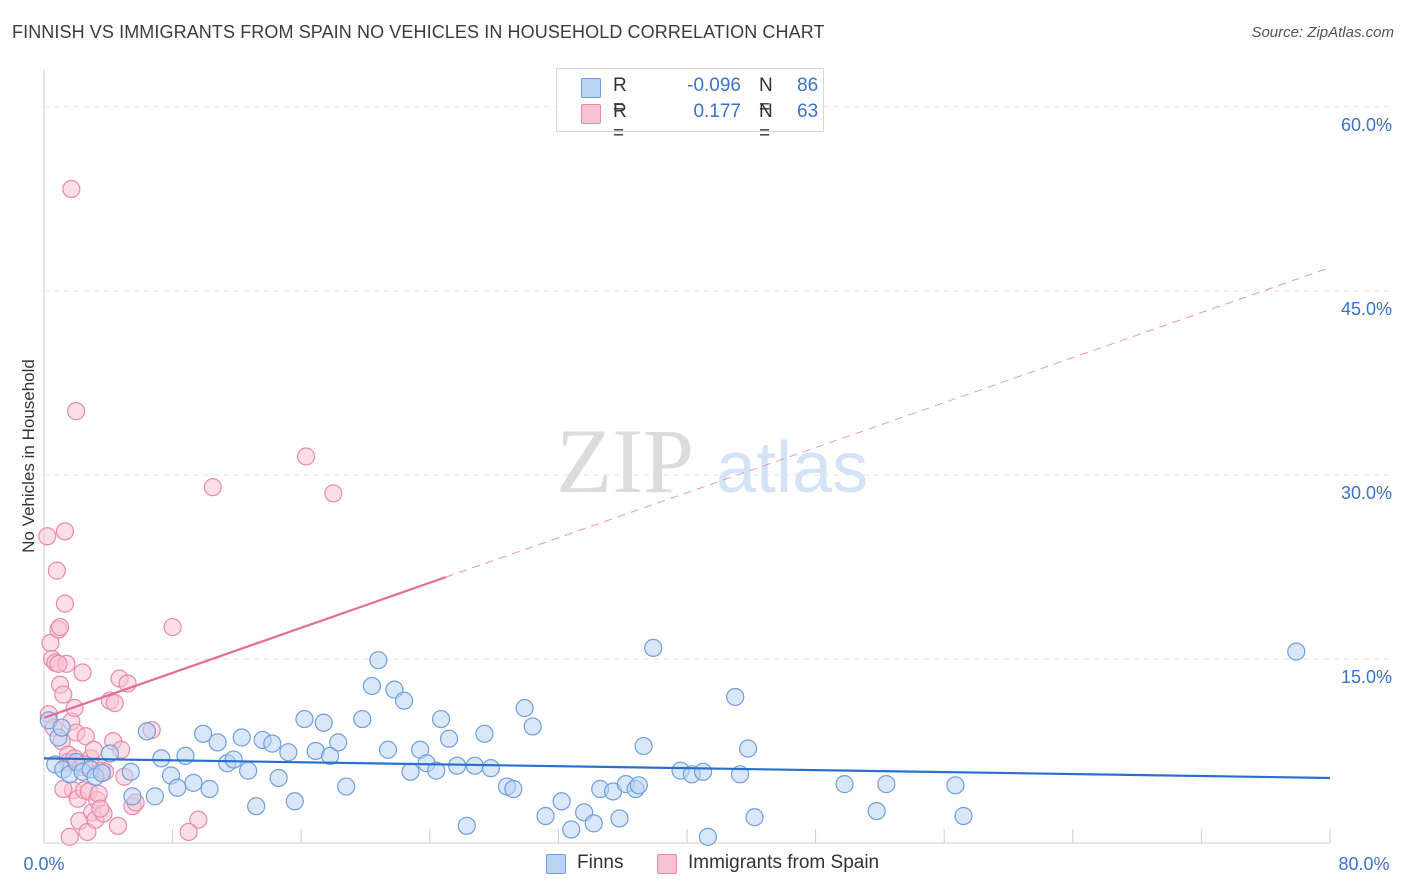  What do you see at coordinates (556, 864) in the screenshot?
I see `finns-legend-swatch` at bounding box center [556, 864].